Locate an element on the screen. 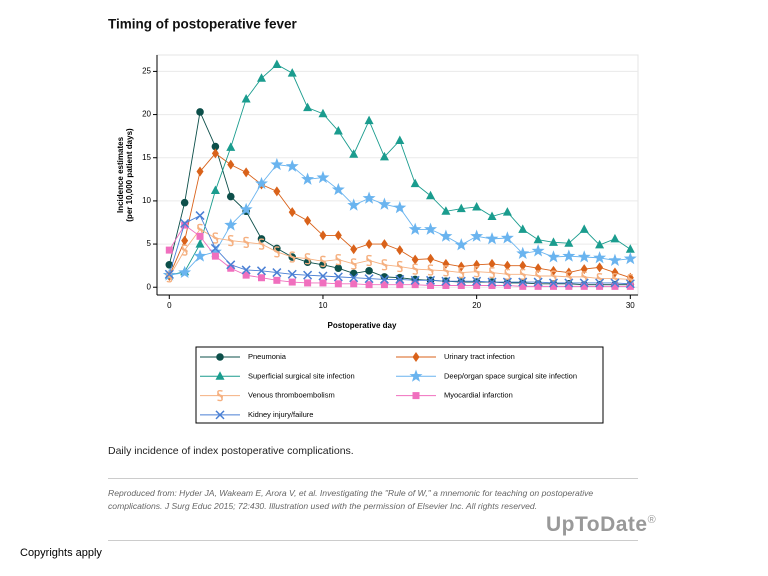 Image resolution: width=768 pixels, height=576 pixels. y-tick-label: 0 is located at coordinates (149, 286).